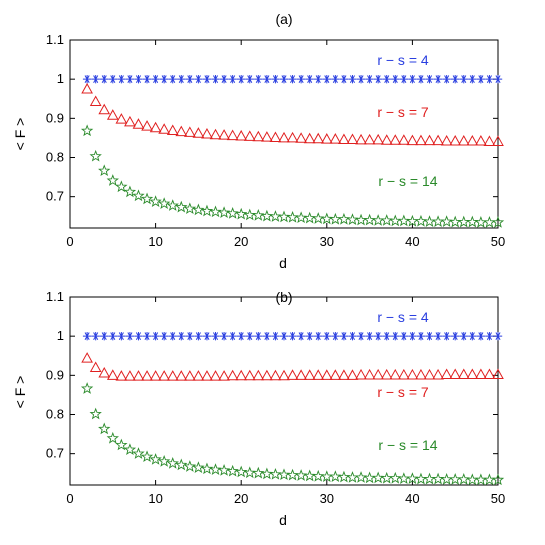 The width and height of the screenshot is (545, 545). I want to click on panel-a-xtick-label: 20, so click(241, 241).